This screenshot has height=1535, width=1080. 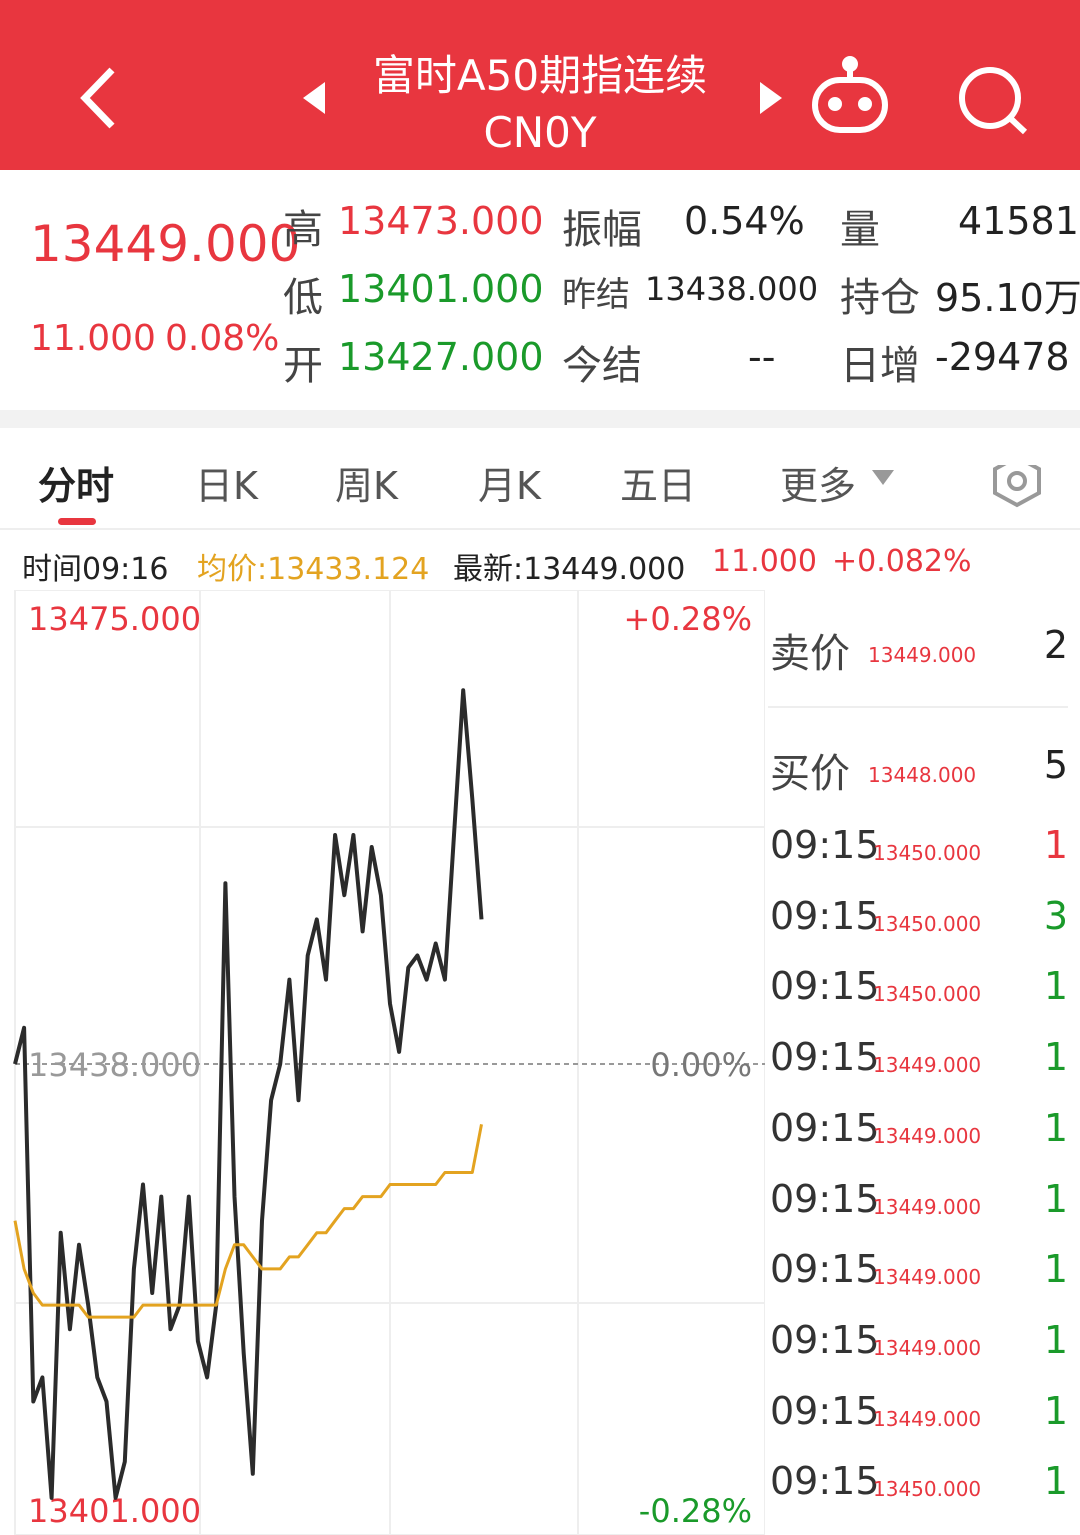 I want to click on stat-label: 日增, so click(x=880, y=366).